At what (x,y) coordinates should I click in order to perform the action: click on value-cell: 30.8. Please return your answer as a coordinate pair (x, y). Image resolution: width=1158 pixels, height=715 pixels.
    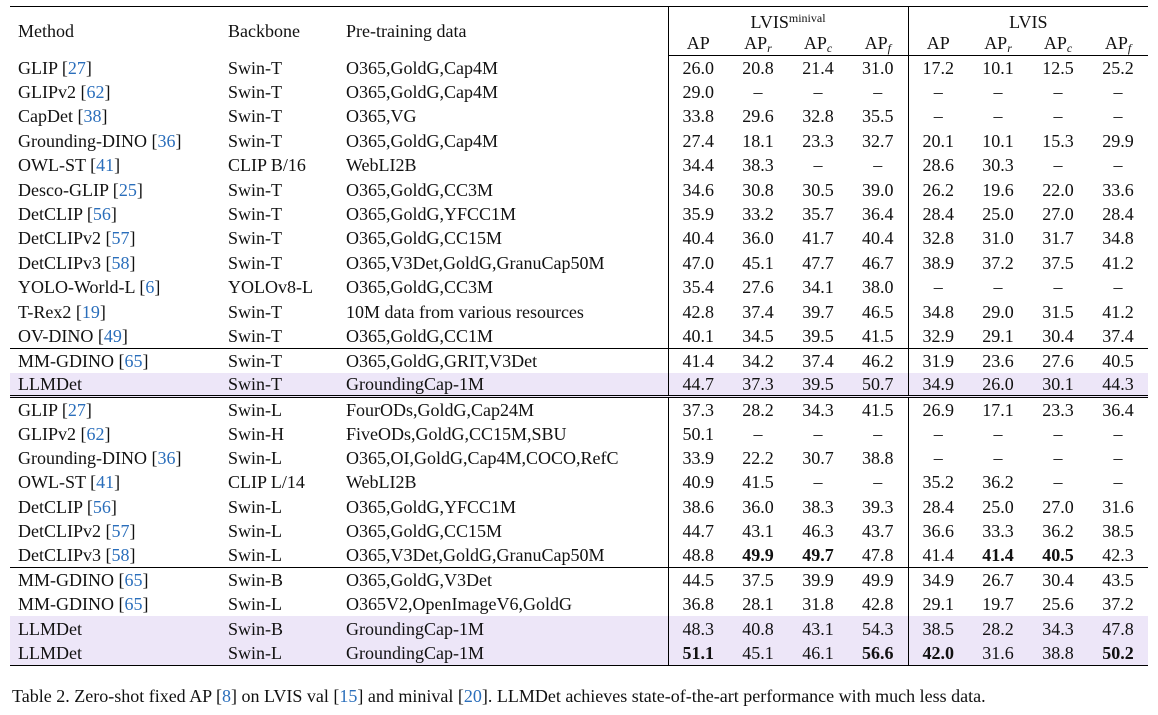
    Looking at the image, I should click on (758, 189).